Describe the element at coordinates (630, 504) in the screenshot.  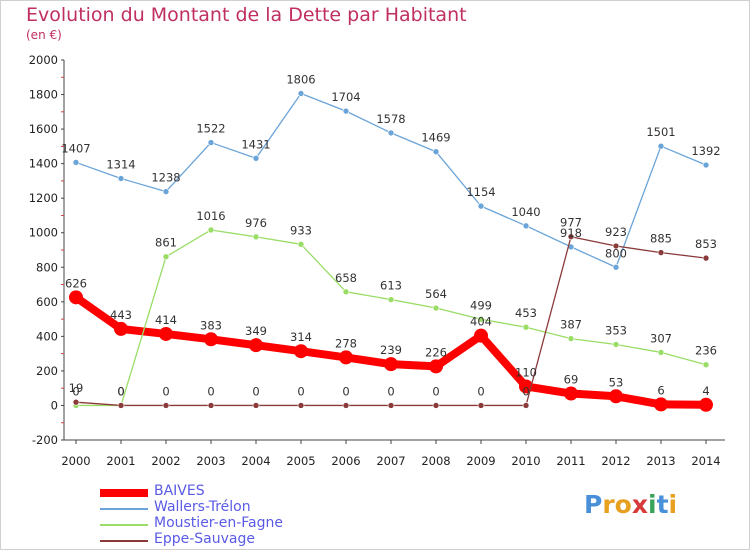
I see `proxiti-logo: Proxiti` at that location.